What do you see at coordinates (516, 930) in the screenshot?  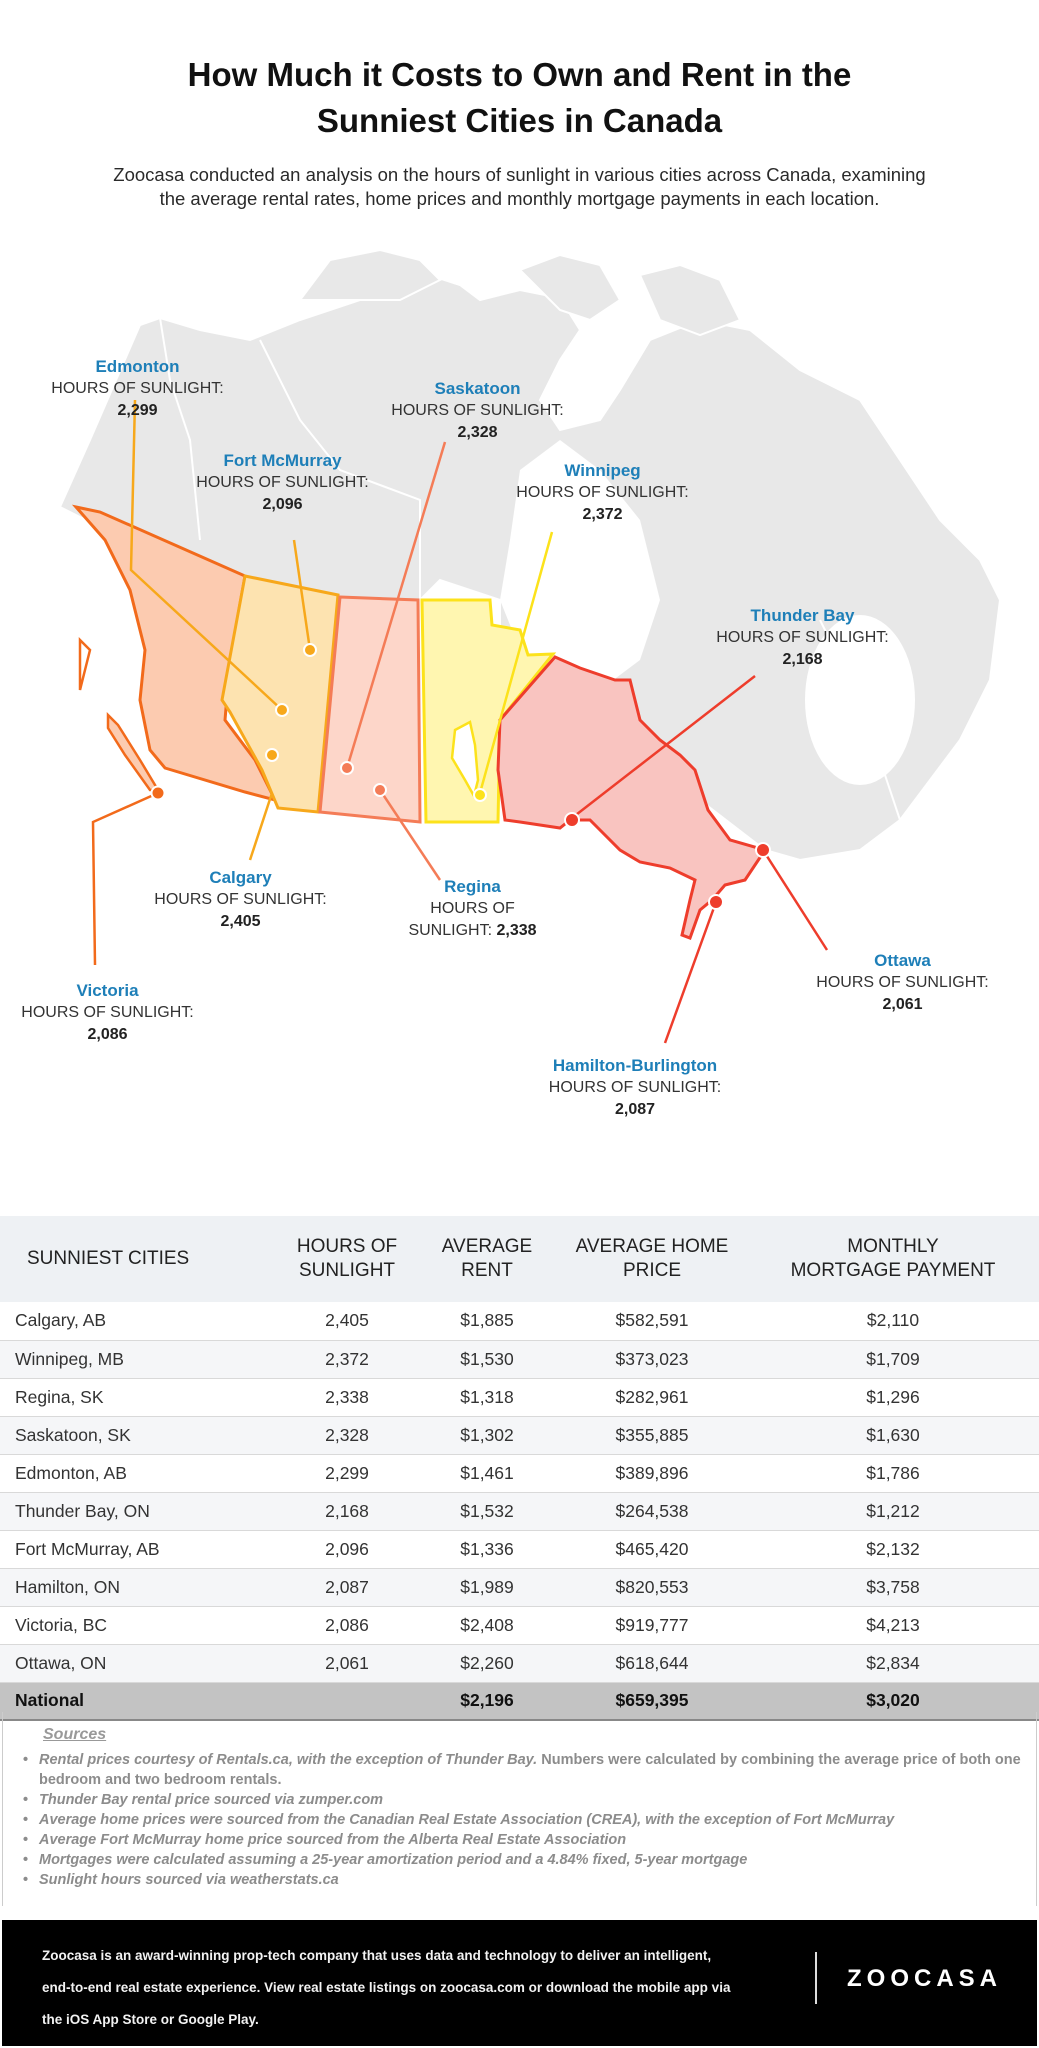 I see `hours-value: 2,338` at bounding box center [516, 930].